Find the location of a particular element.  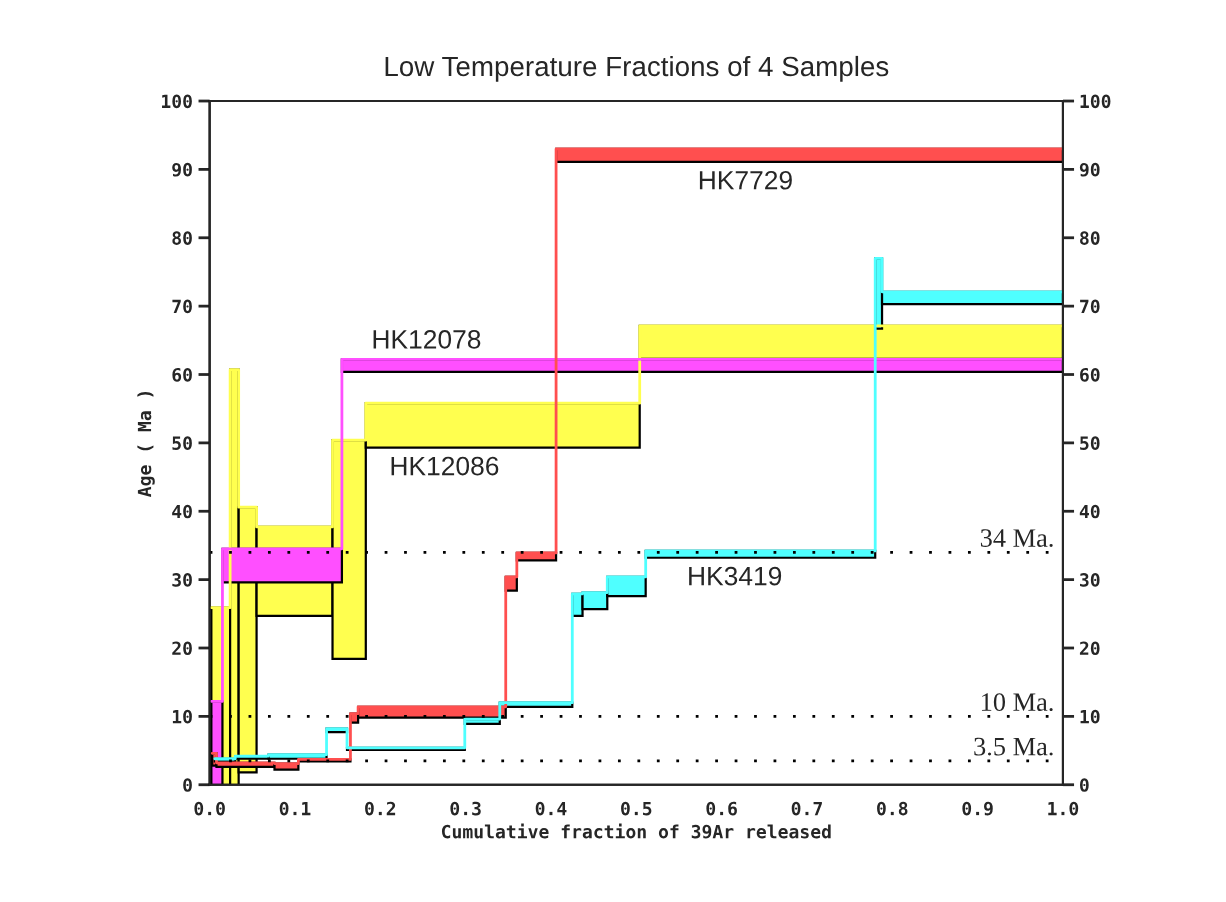

y-tick-label: 40 is located at coordinates (182, 511).